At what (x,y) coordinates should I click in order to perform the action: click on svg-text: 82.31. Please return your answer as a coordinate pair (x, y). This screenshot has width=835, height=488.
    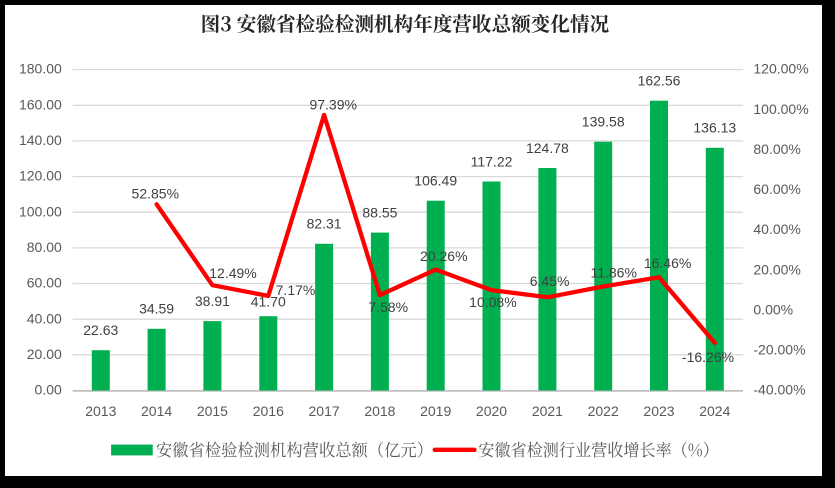
    Looking at the image, I should click on (324, 224).